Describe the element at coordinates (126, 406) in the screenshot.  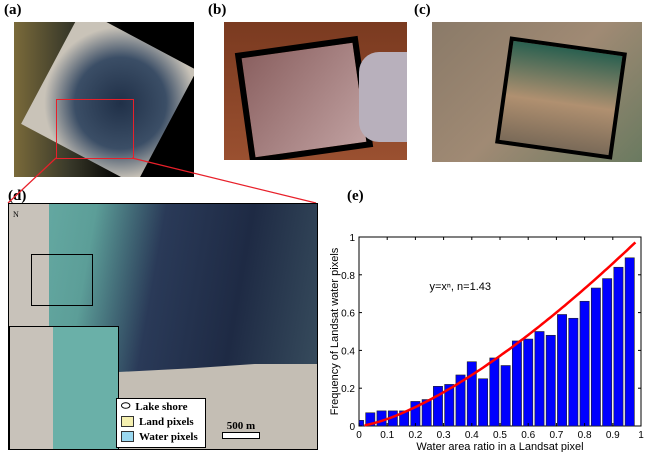
I see `lake-shore-outline-icon: ⬭` at that location.